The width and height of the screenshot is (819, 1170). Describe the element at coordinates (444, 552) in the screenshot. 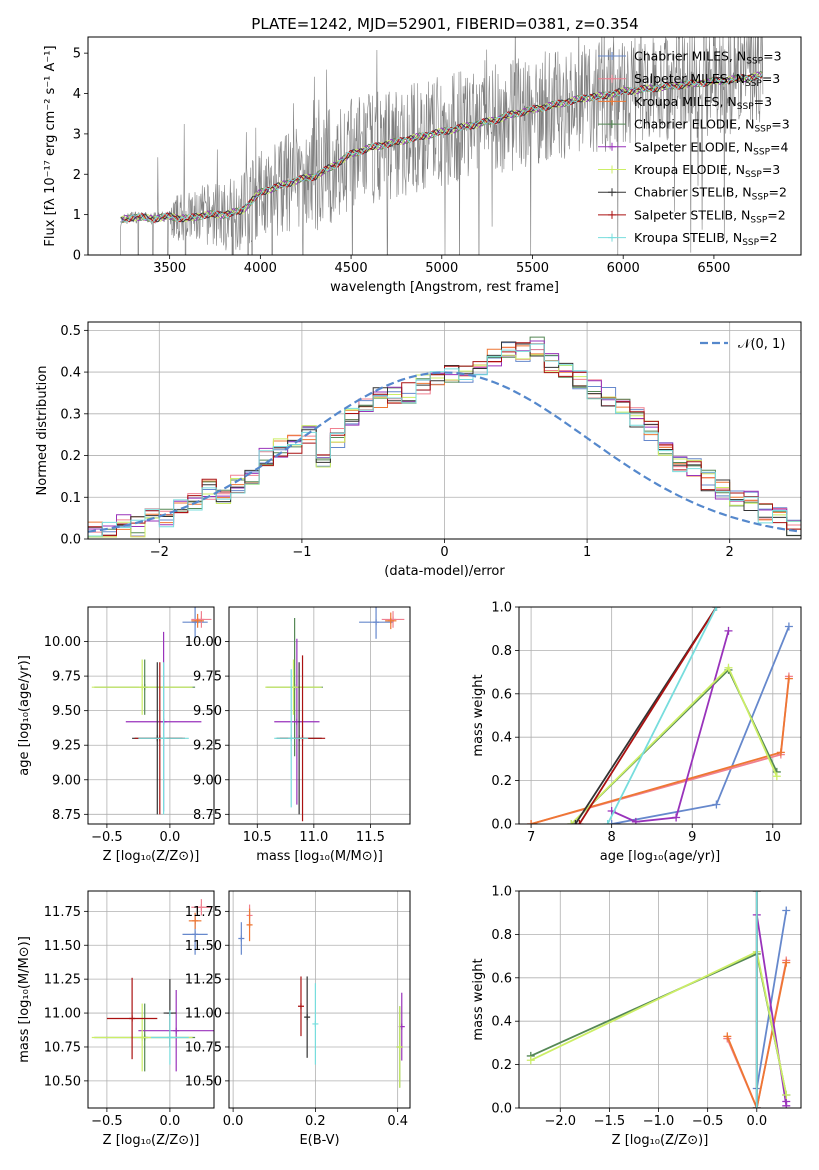

I see `x-tick-label: 0` at that location.